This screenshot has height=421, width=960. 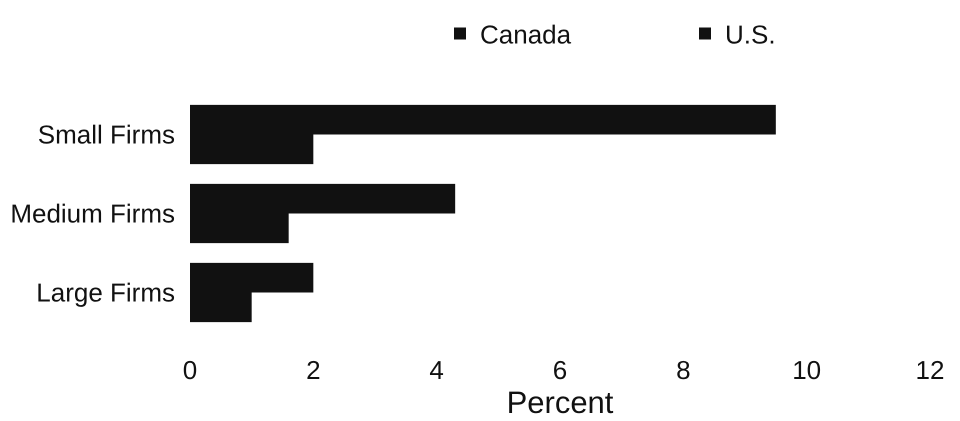 I want to click on x-tick-label: 0, so click(x=190, y=370).